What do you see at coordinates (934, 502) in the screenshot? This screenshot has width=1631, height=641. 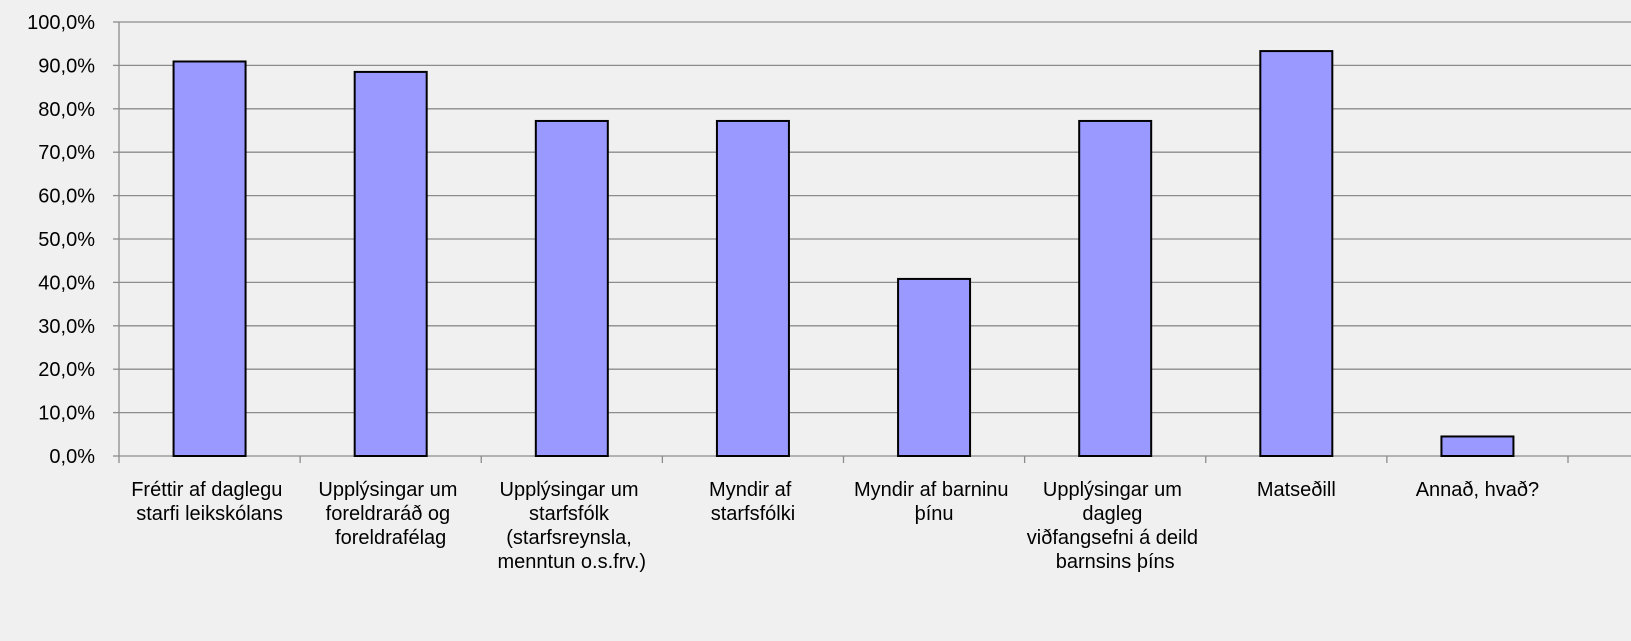 I see `x-tick-label: Myndir af barninu þínu` at bounding box center [934, 502].